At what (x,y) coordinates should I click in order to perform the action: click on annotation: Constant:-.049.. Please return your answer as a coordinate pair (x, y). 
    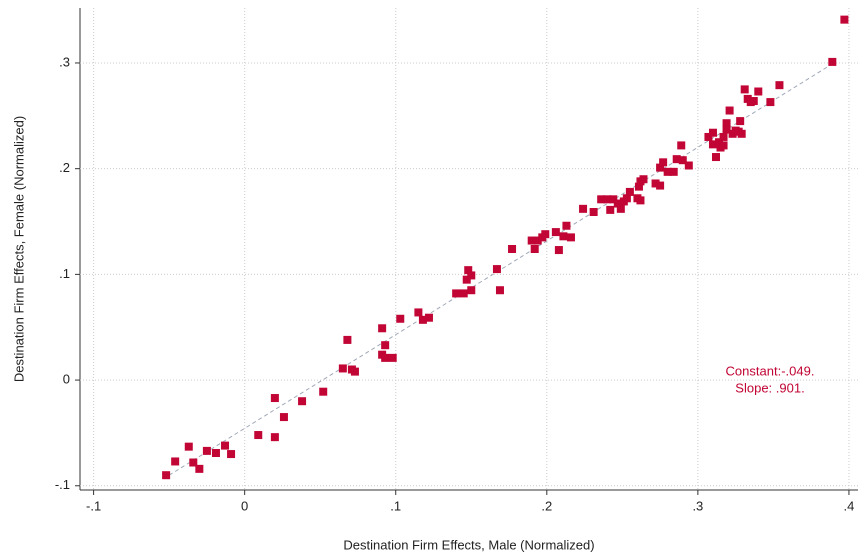
    Looking at the image, I should click on (770, 370).